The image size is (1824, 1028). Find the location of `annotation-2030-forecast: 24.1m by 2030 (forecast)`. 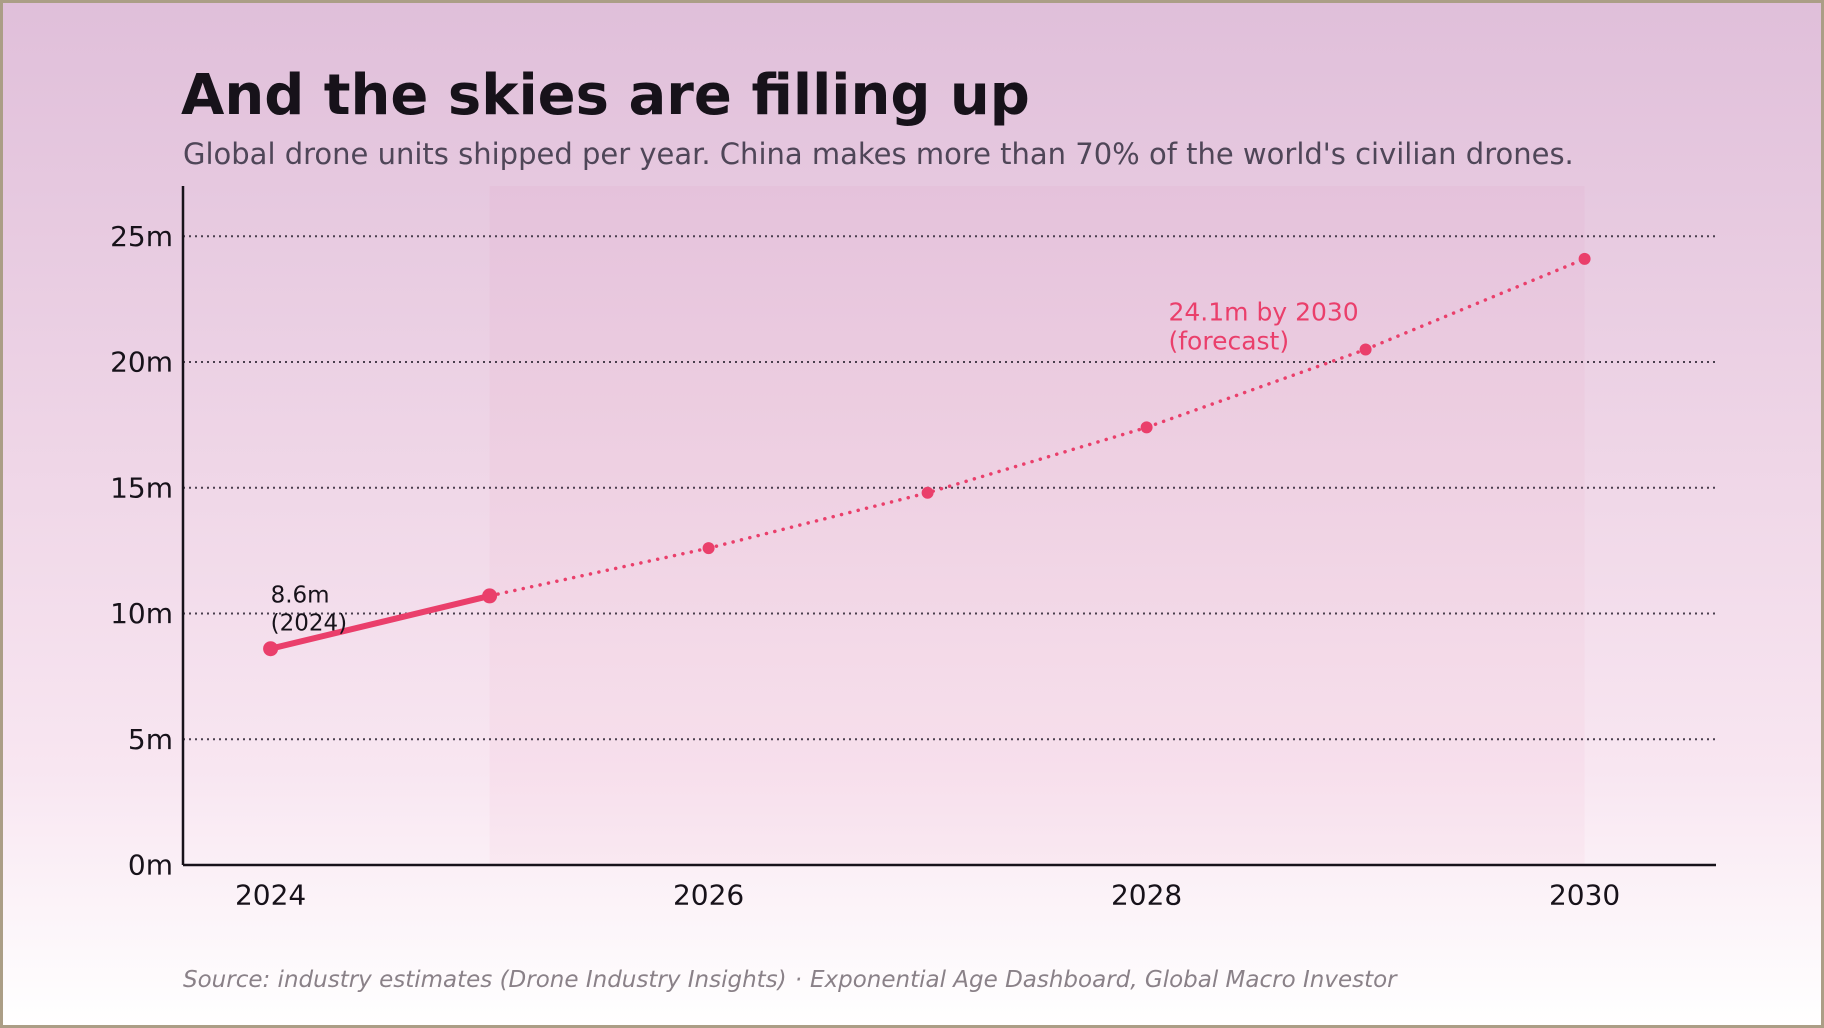

annotation-2030-forecast: 24.1m by 2030 (forecast) is located at coordinates (1264, 327).